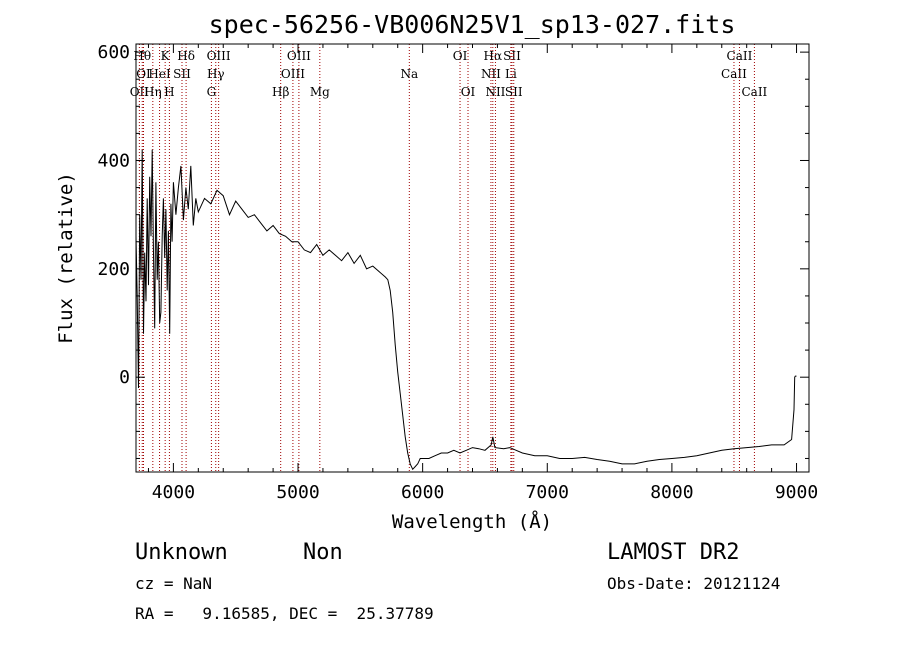  What do you see at coordinates (159, 74) in the screenshot?
I see `line-marker-label: HeI` at bounding box center [159, 74].